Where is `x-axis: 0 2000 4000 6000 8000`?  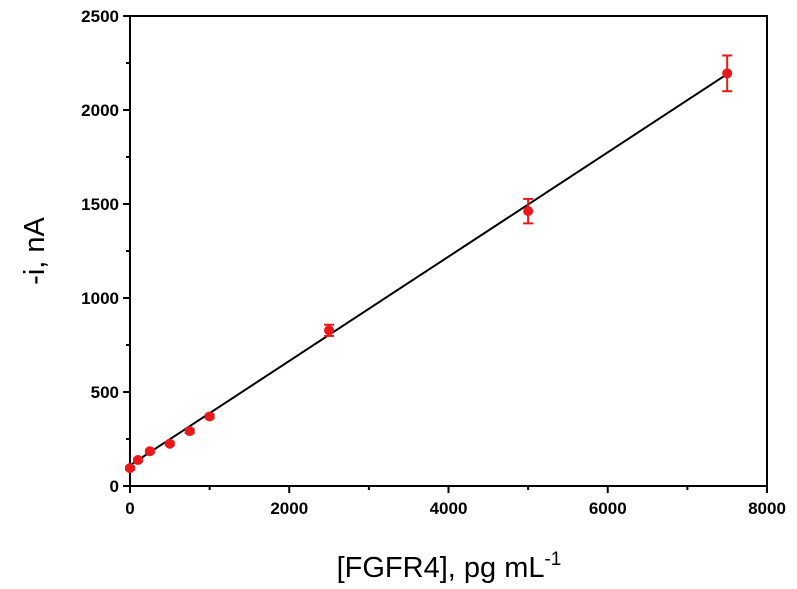 x-axis: 0 2000 4000 6000 8000 is located at coordinates (455, 502).